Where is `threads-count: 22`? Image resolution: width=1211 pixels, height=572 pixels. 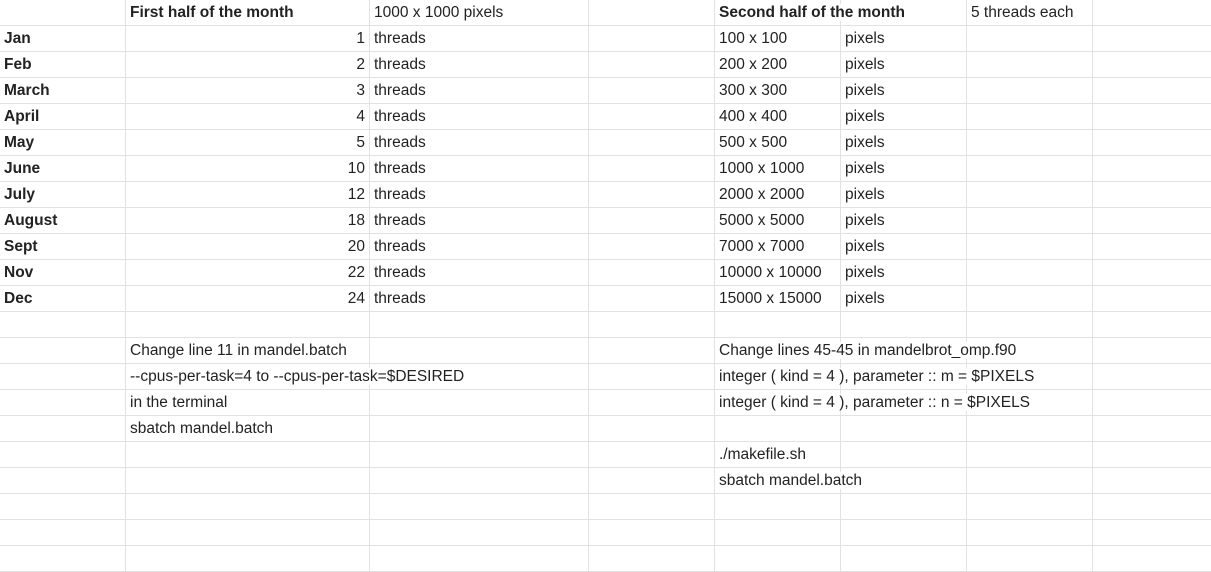 threads-count: 22 is located at coordinates (248, 273).